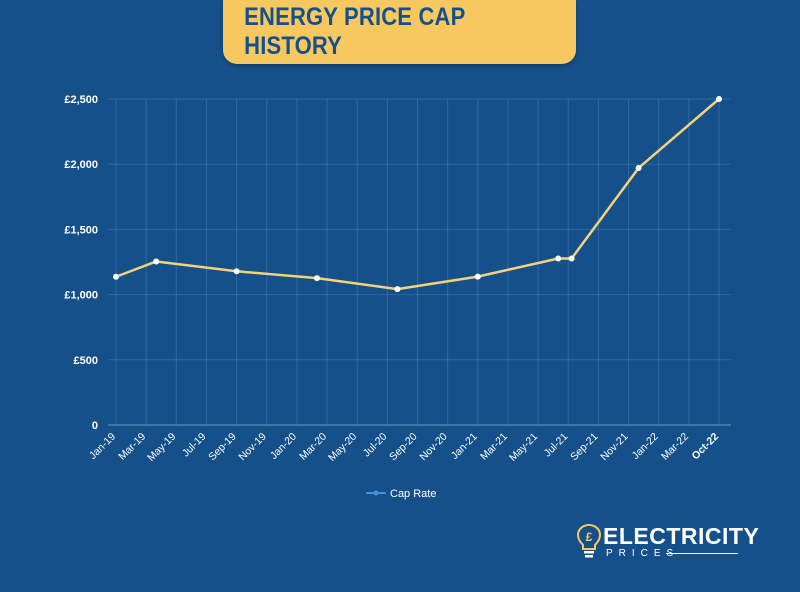  Describe the element at coordinates (376, 493) in the screenshot. I see `legend-marker` at that location.